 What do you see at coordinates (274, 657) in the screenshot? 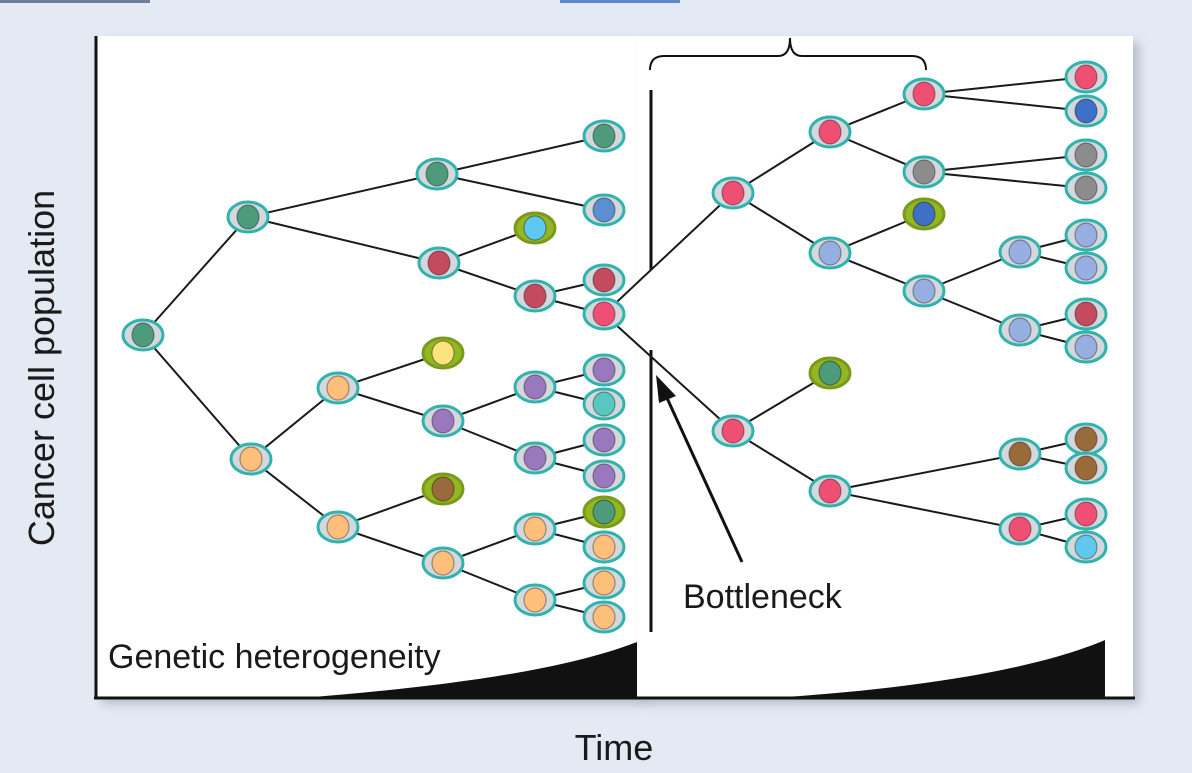
I see `genetic-heterogeneity-label: Genetic heterogeneity` at bounding box center [274, 657].